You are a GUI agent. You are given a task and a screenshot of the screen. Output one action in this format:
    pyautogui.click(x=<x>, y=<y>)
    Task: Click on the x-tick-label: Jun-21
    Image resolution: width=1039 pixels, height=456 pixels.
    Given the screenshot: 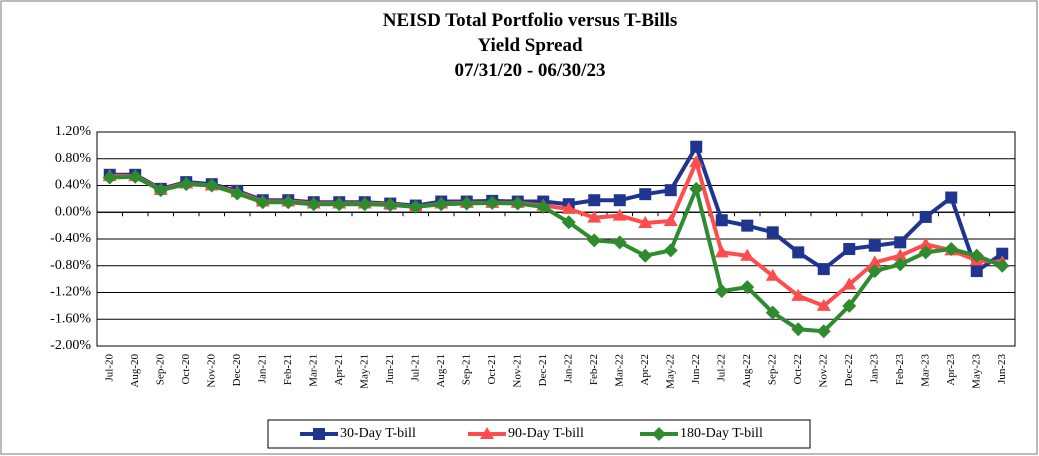 What is the action you would take?
    pyautogui.click(x=390, y=369)
    